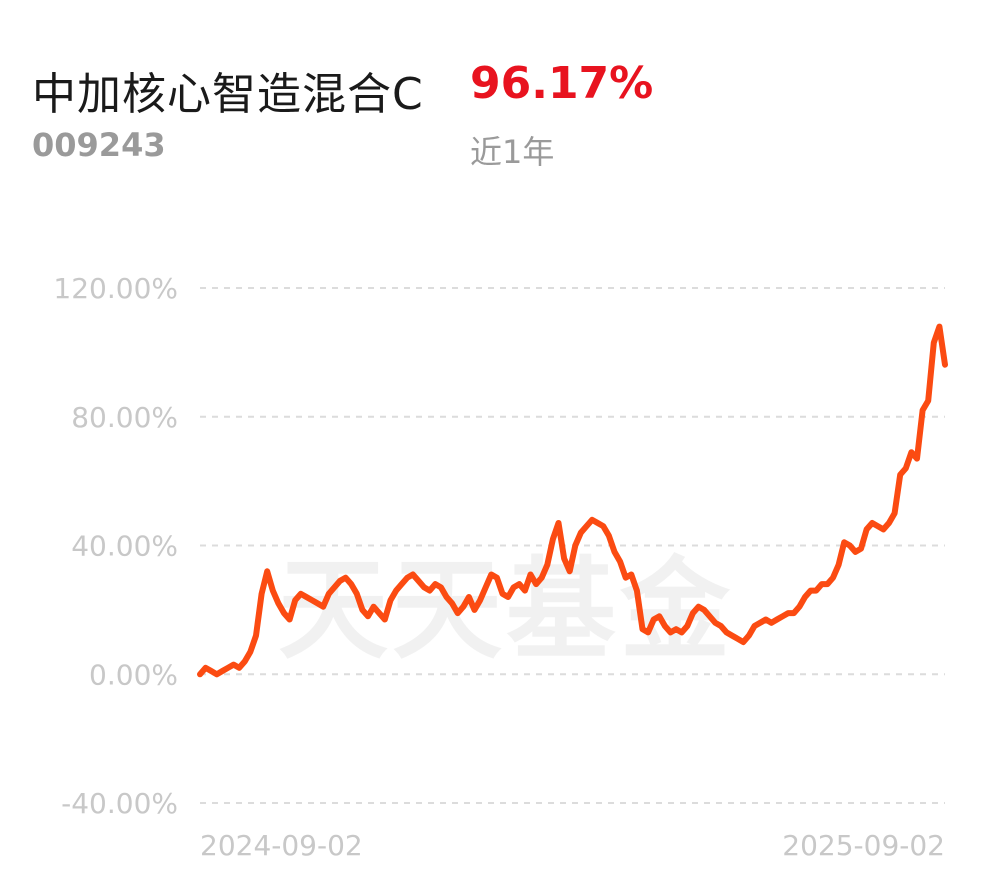 Image resolution: width=990 pixels, height=878 pixels. What do you see at coordinates (115, 288) in the screenshot?
I see `y-tick-label: 120.00%` at bounding box center [115, 288].